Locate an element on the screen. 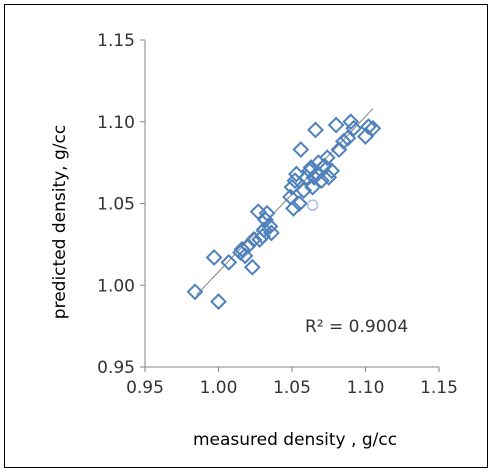 Image resolution: width=493 pixels, height=473 pixels. y-tick-label: 1.10 is located at coordinates (116, 123).